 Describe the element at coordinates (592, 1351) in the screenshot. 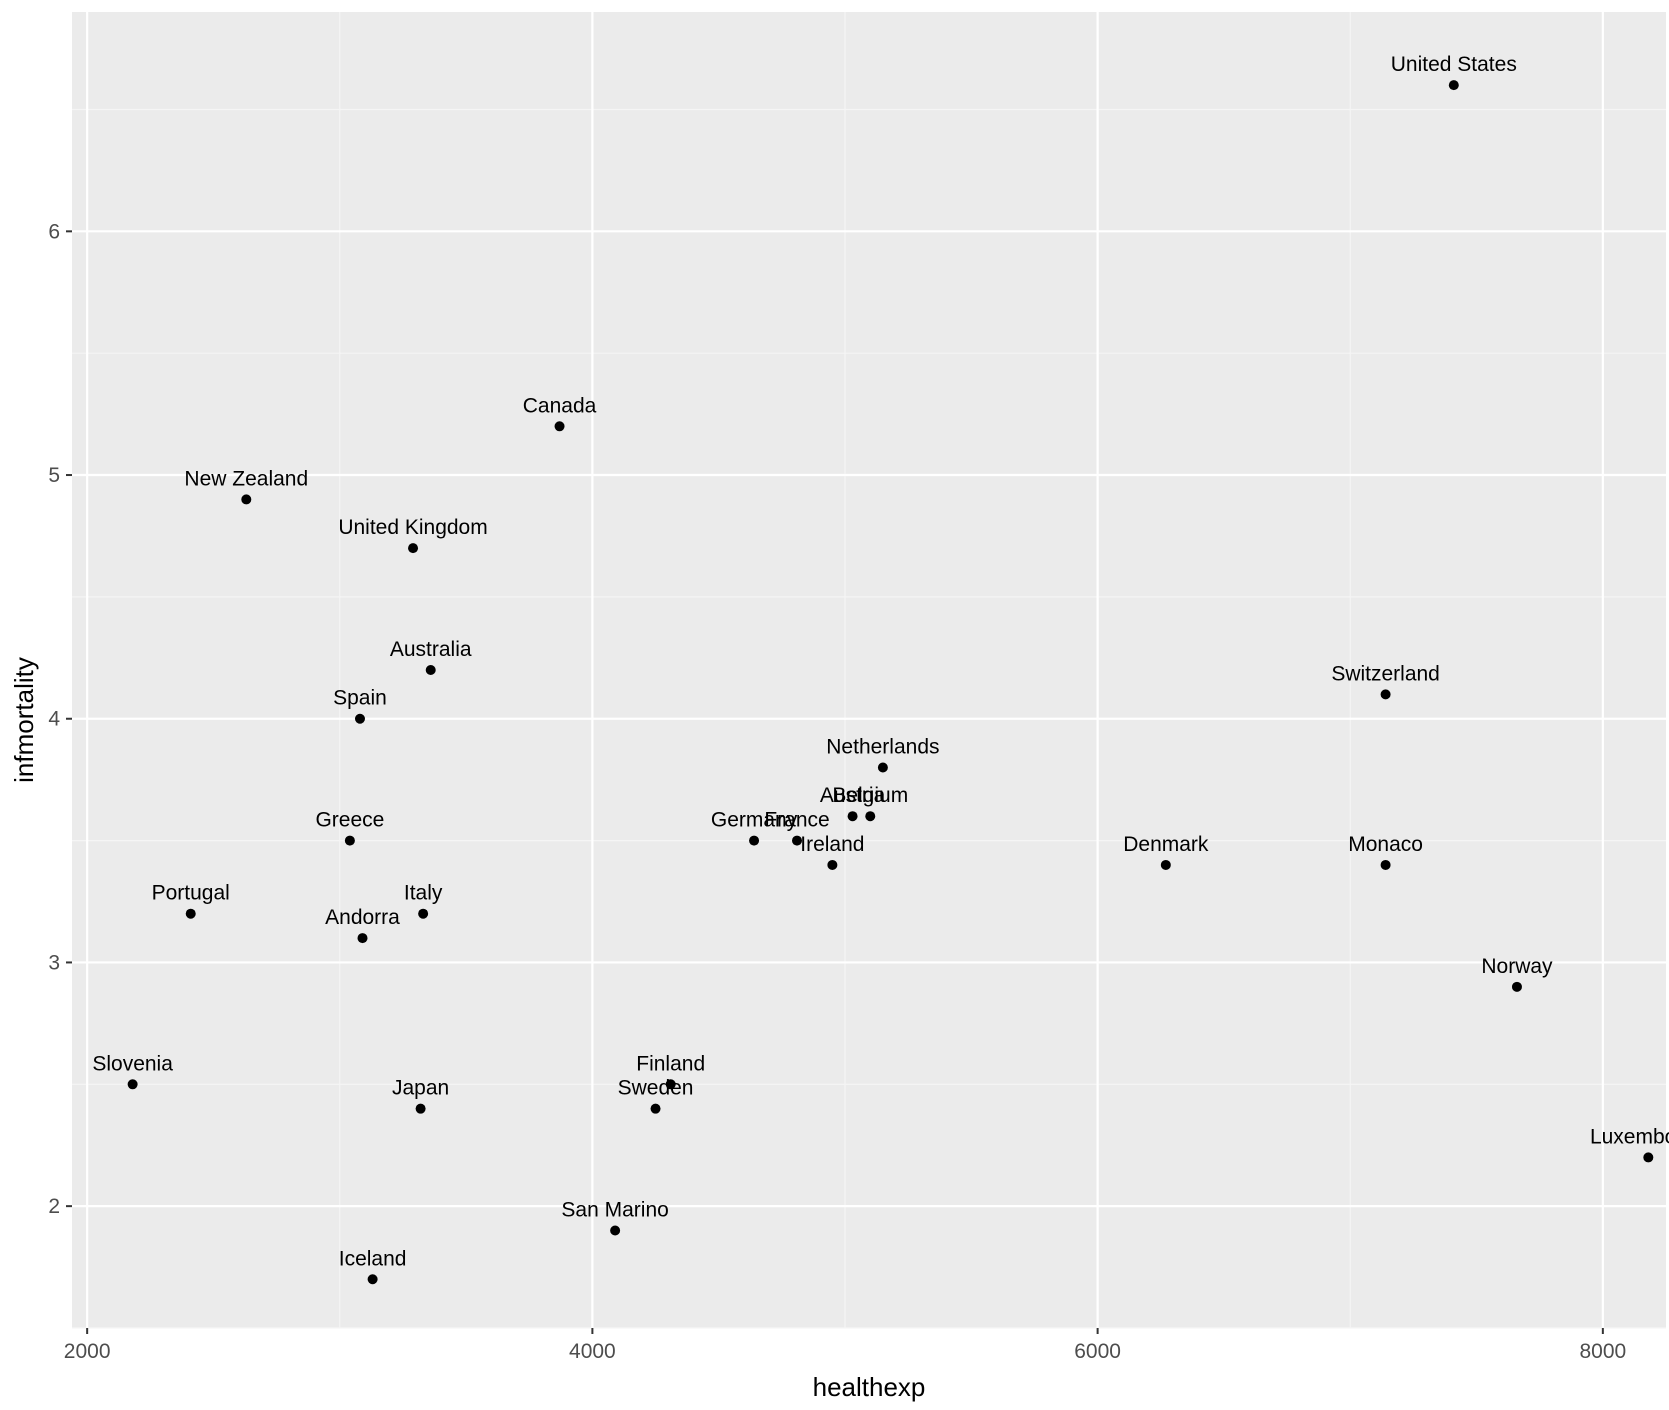

I see `x-tick-label: 4000` at that location.